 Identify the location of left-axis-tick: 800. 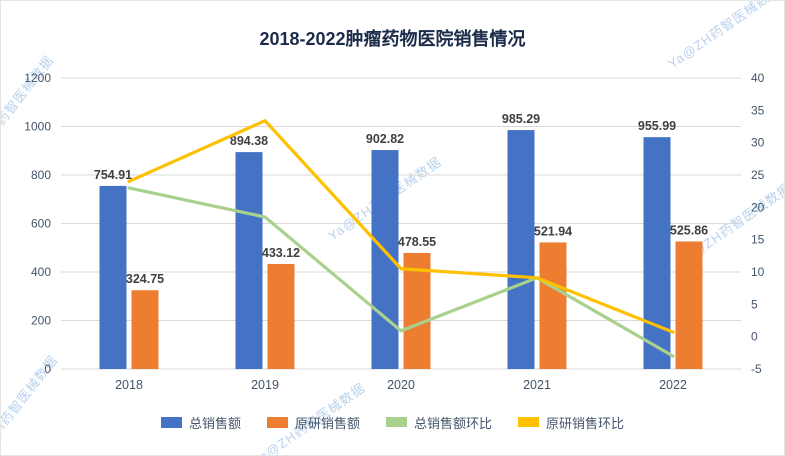
(41, 175).